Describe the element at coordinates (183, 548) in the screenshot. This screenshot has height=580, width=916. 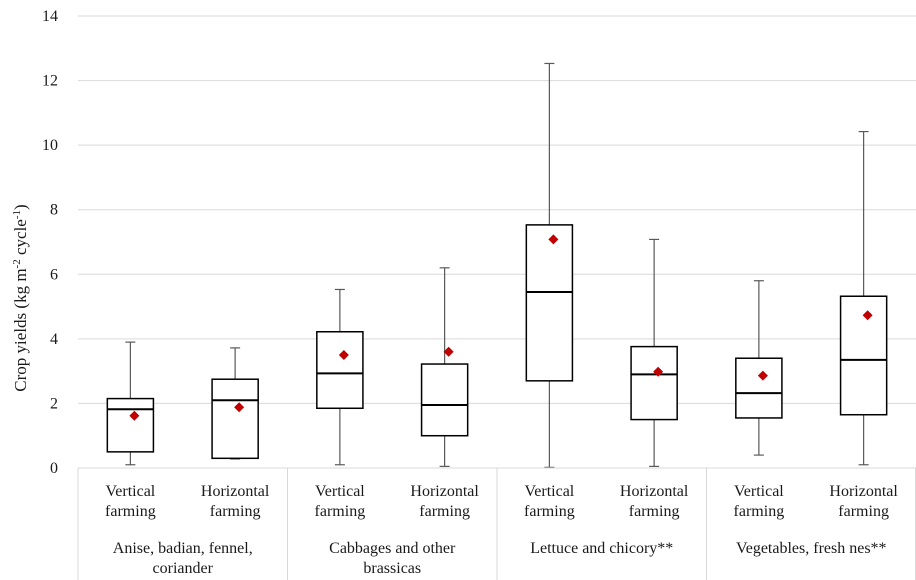
I see `group-label: Anise, badian, fennel,` at that location.